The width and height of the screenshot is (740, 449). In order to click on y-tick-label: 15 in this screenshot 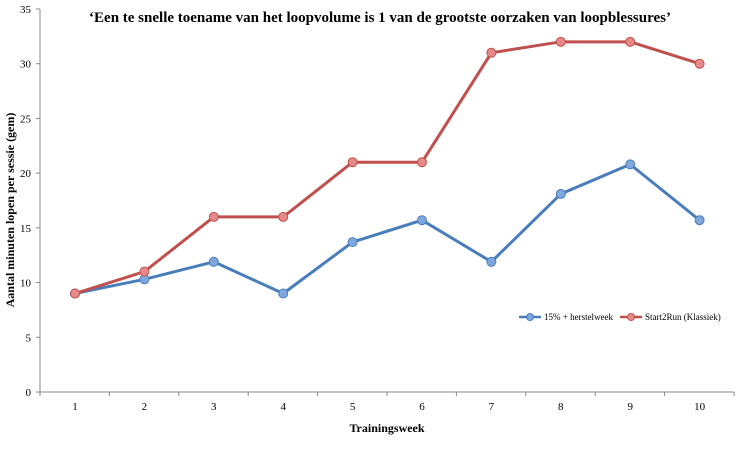, I will do `click(26, 229)`.